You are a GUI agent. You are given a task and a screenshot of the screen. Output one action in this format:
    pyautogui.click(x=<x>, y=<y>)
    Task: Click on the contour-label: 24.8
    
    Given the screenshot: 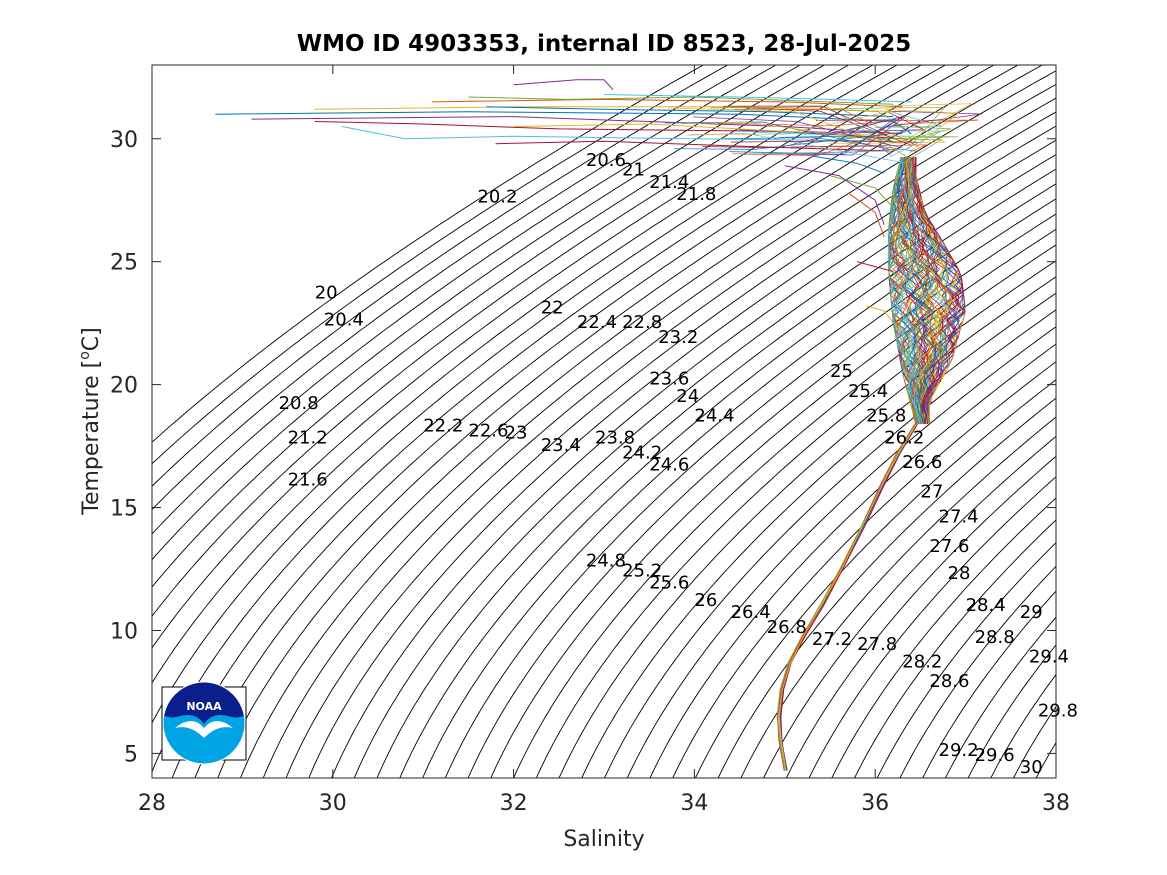 What is the action you would take?
    pyautogui.click(x=606, y=561)
    